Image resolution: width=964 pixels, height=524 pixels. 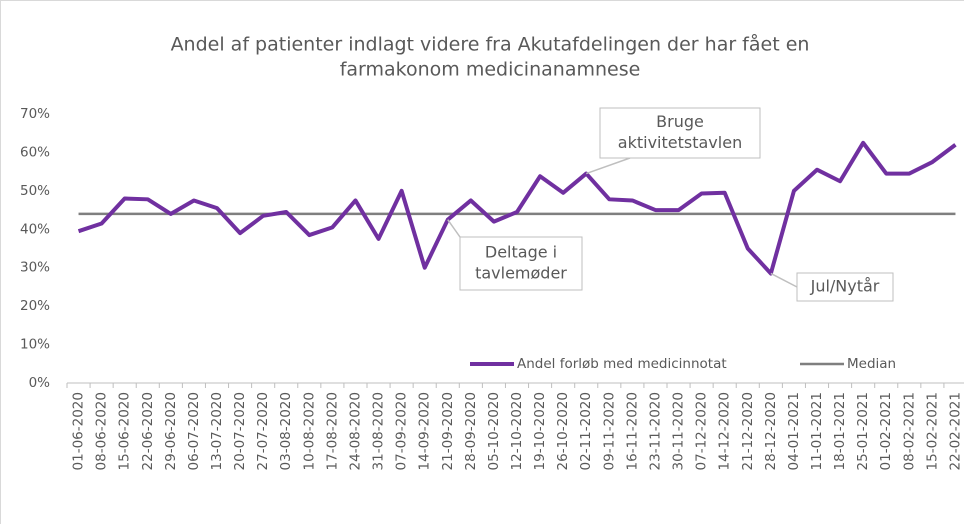 What do you see at coordinates (263, 431) in the screenshot?
I see `x-tick-label: 27-07-2020` at bounding box center [263, 431].